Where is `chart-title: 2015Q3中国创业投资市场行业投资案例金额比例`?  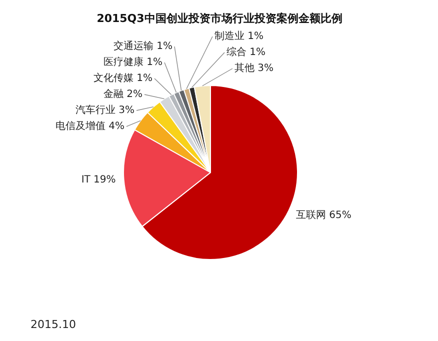 chart-title: 2015Q3中国创业投资市场行业投资案例金额比例 is located at coordinates (219, 18).